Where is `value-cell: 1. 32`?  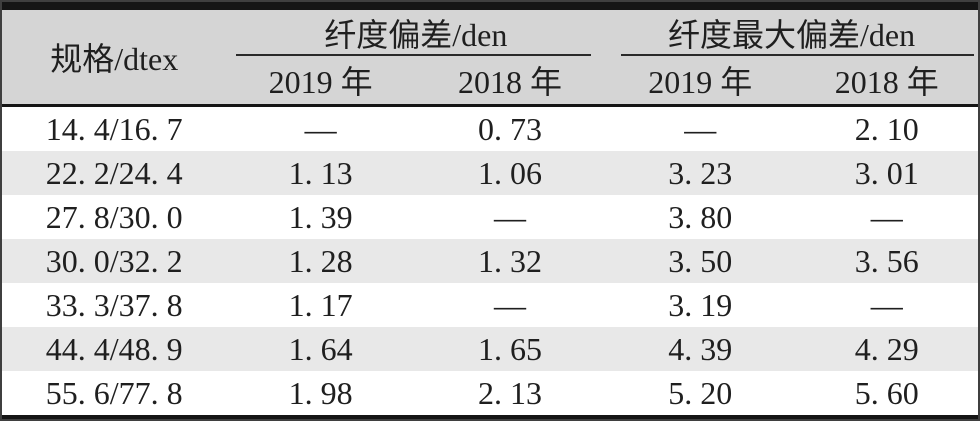 value-cell: 1. 32 is located at coordinates (509, 260).